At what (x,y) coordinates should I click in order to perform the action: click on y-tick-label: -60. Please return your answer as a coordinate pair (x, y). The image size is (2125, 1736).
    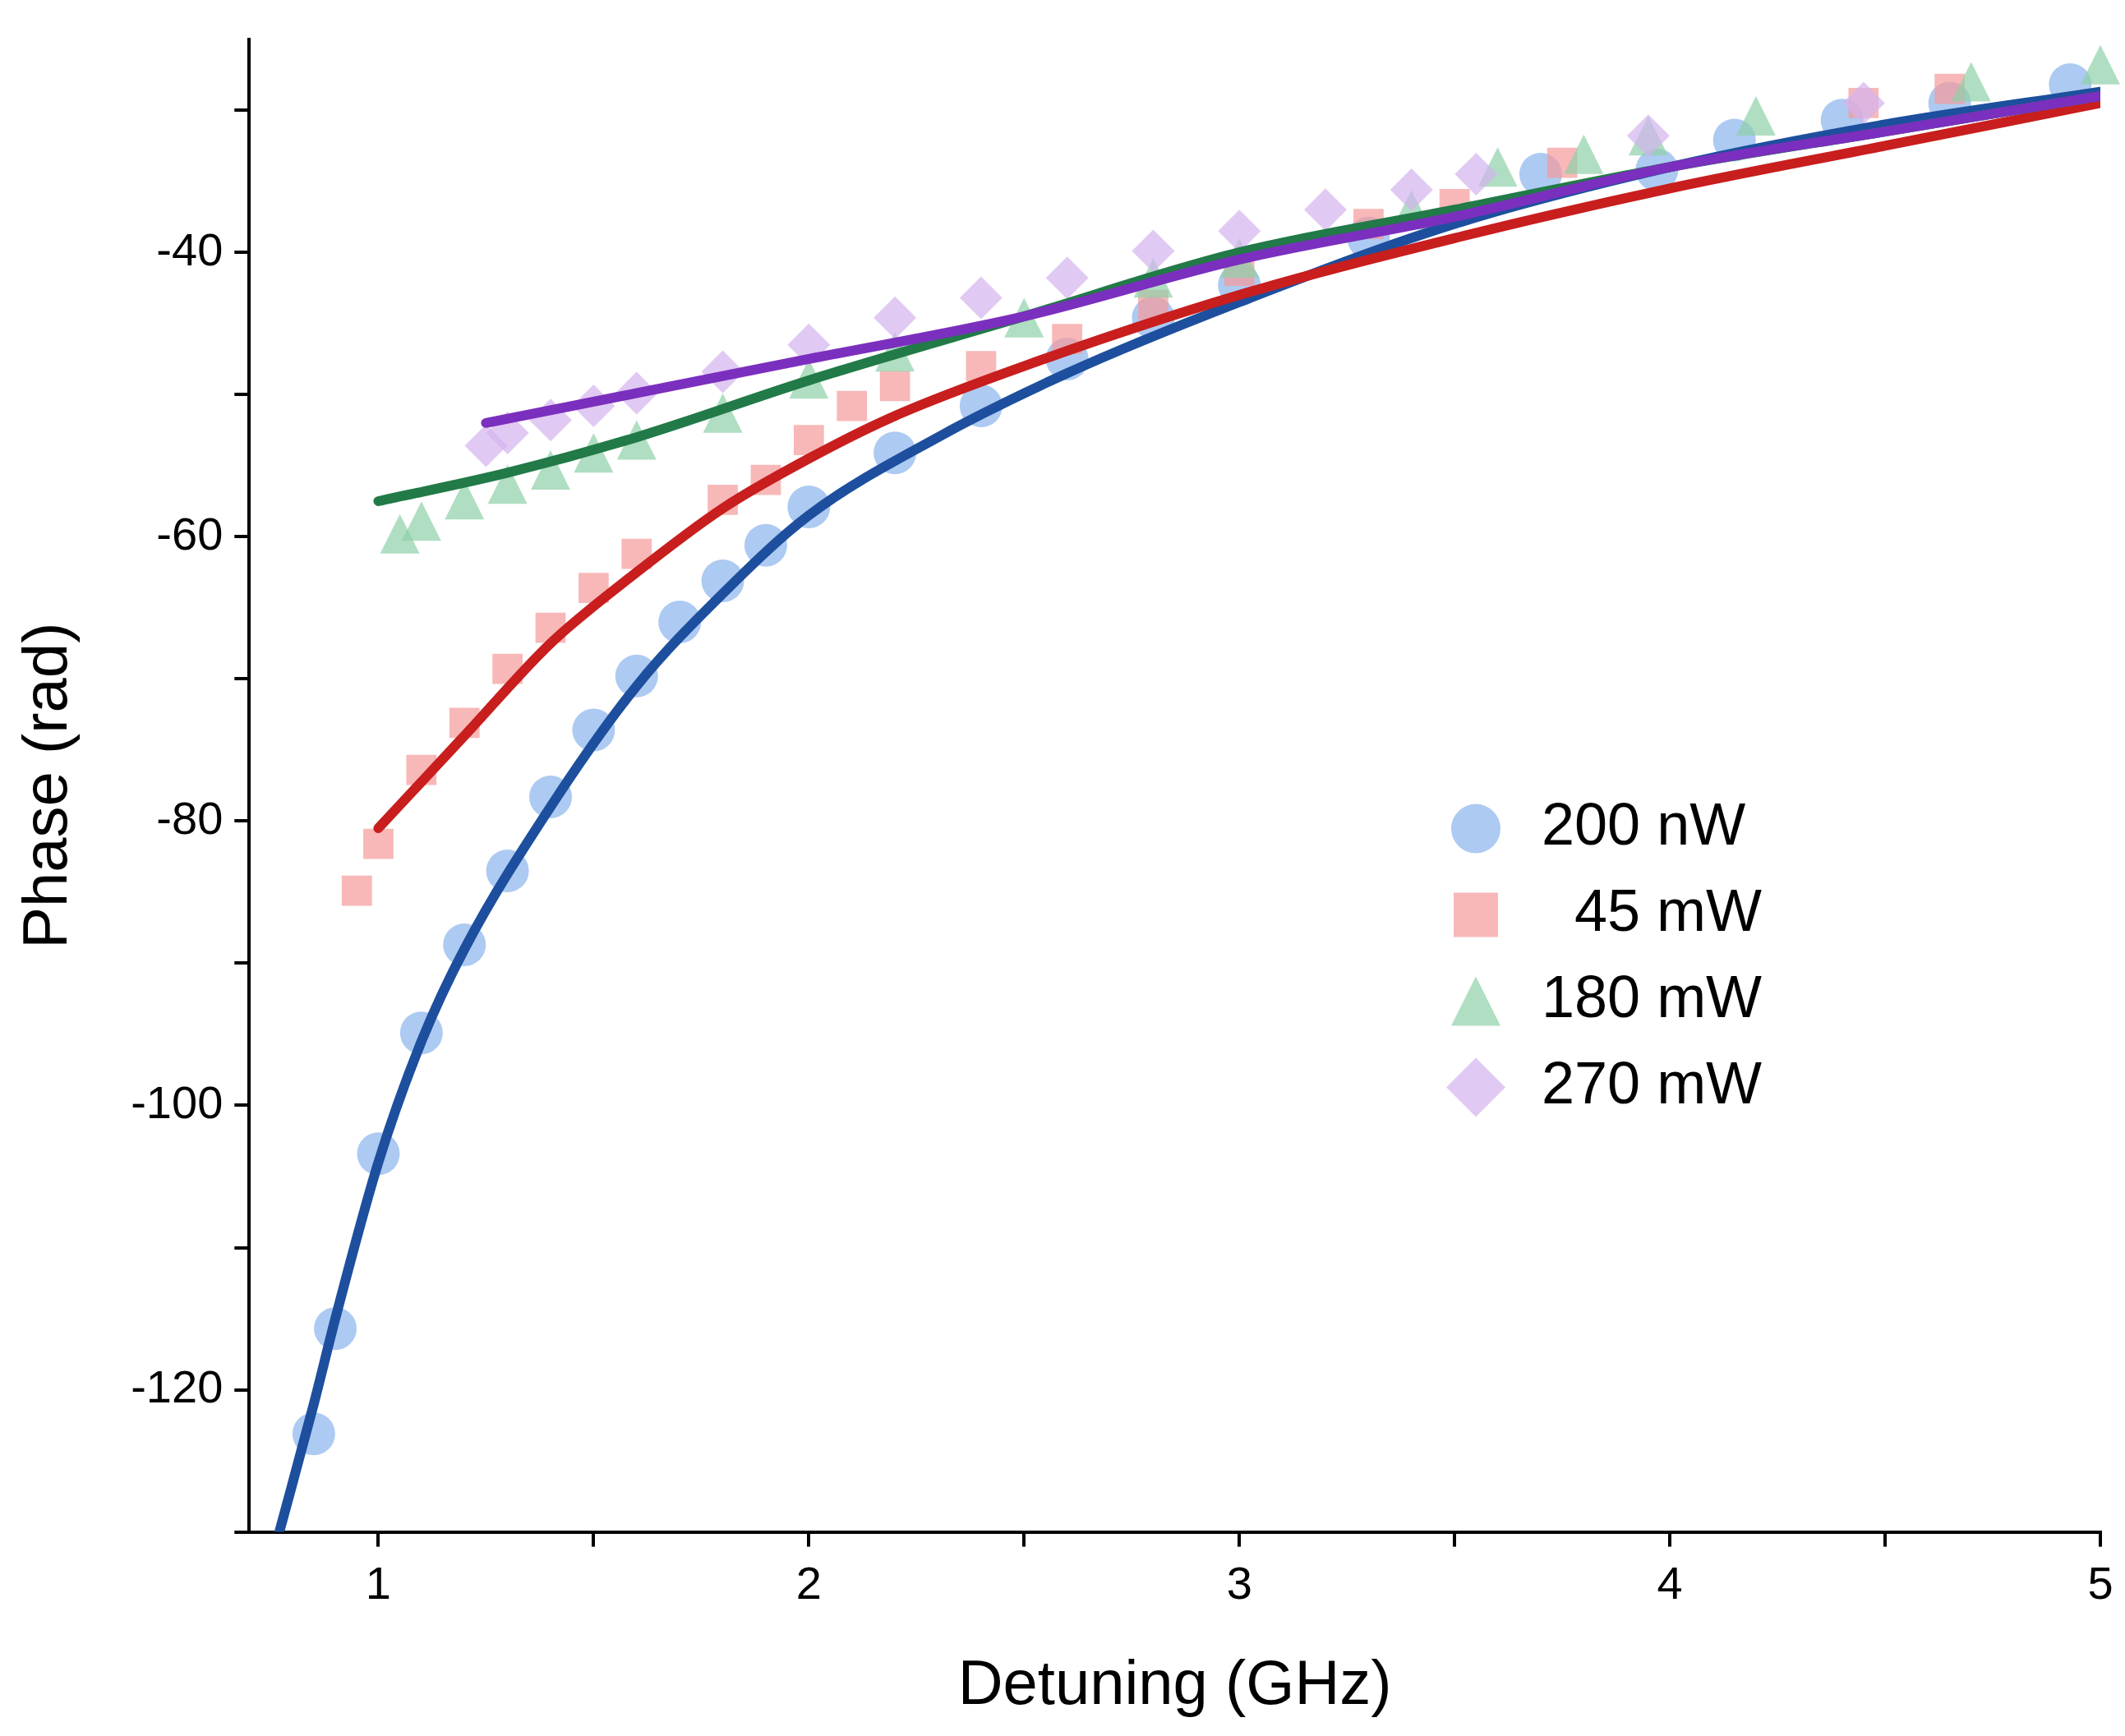
    Looking at the image, I should click on (190, 533).